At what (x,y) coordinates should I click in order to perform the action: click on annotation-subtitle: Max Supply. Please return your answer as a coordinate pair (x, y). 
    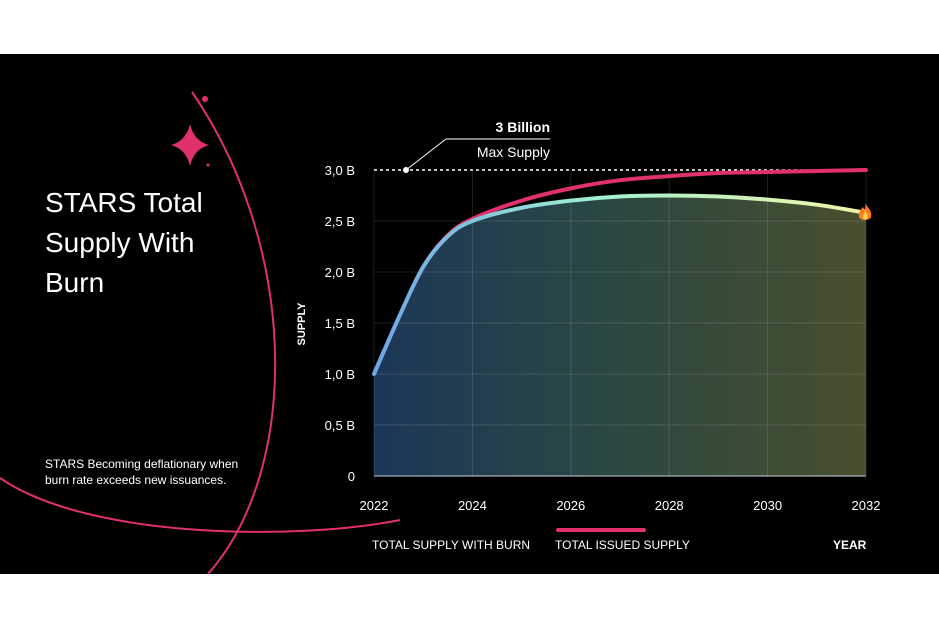
    Looking at the image, I should click on (513, 152).